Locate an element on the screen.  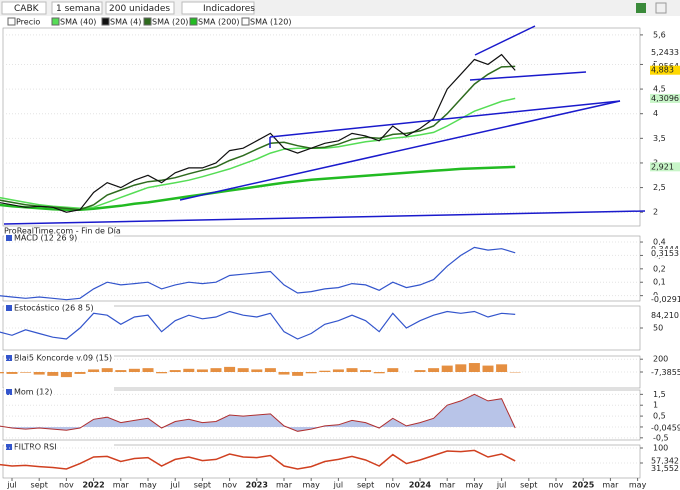
value-label: 4,3096 is located at coordinates (665, 98).